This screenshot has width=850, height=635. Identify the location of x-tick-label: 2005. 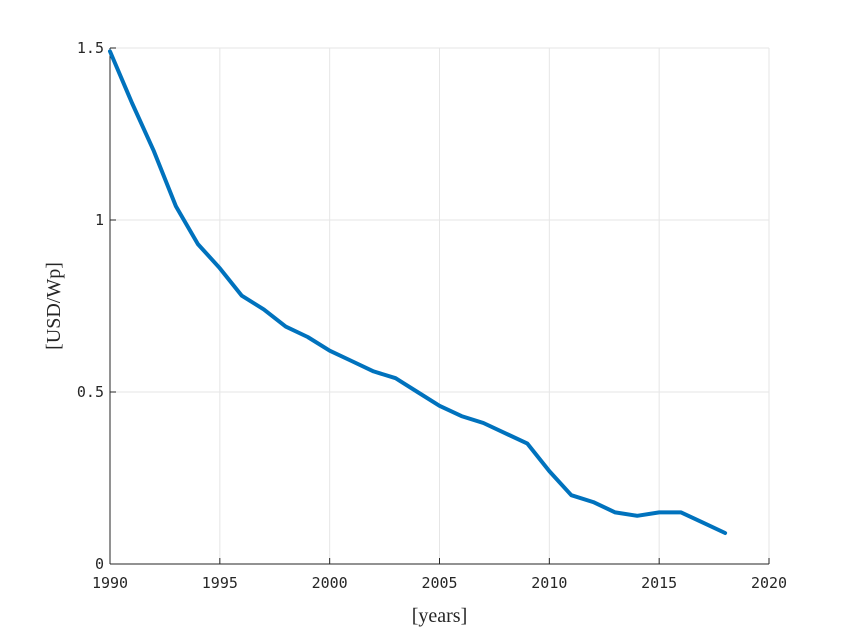
(439, 583).